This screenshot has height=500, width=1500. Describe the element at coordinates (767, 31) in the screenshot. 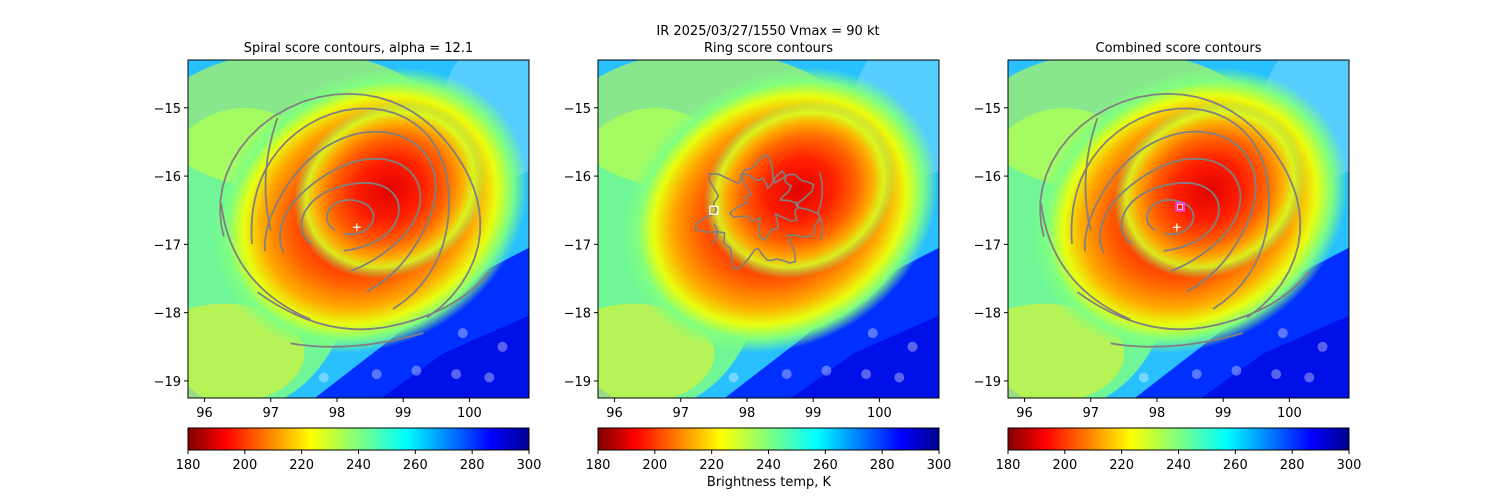

I see `figure-suptitle: IR 2025/03/27/1550 Vmax = 90 kt` at that location.